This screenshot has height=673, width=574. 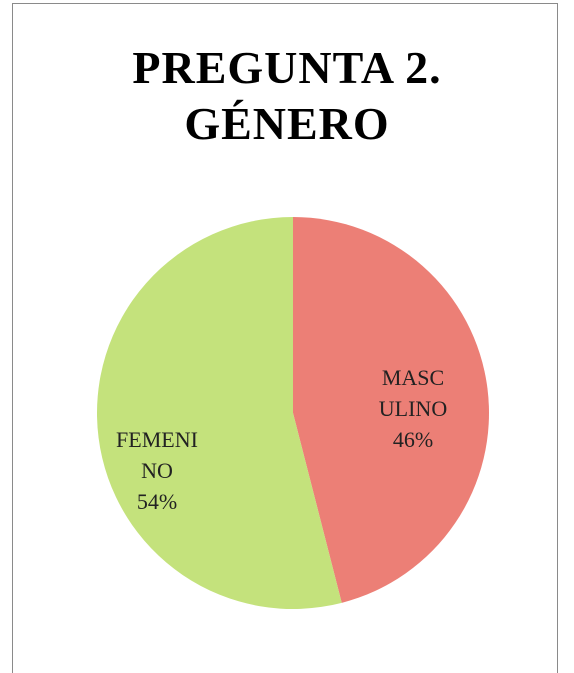 I want to click on slice-label: MASCULINO 46%, so click(x=413, y=408).